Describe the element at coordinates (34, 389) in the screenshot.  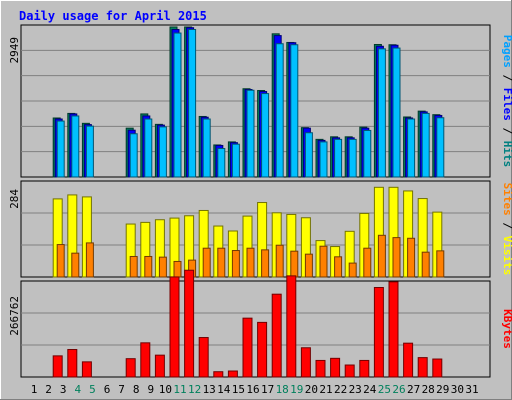
I see `day-label-1: 1` at that location.